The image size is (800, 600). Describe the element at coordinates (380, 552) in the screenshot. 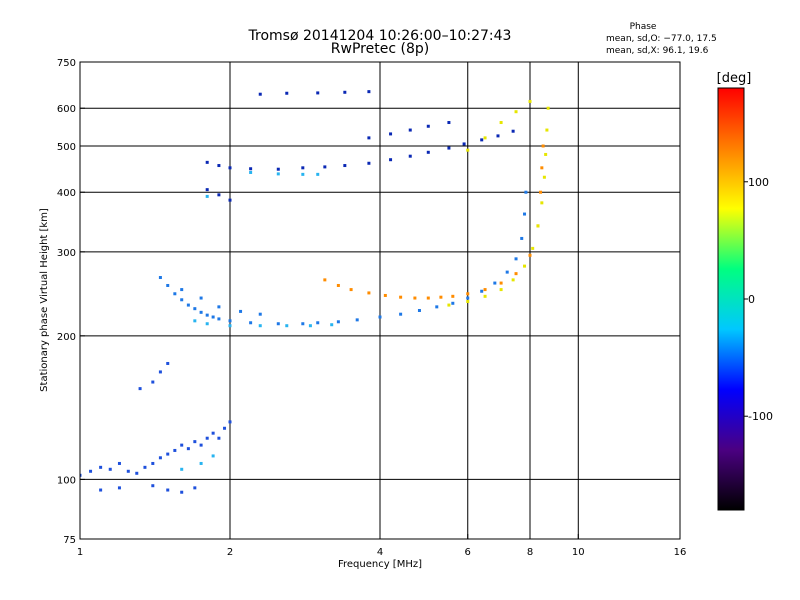

I see `x-tick-label: 4` at that location.